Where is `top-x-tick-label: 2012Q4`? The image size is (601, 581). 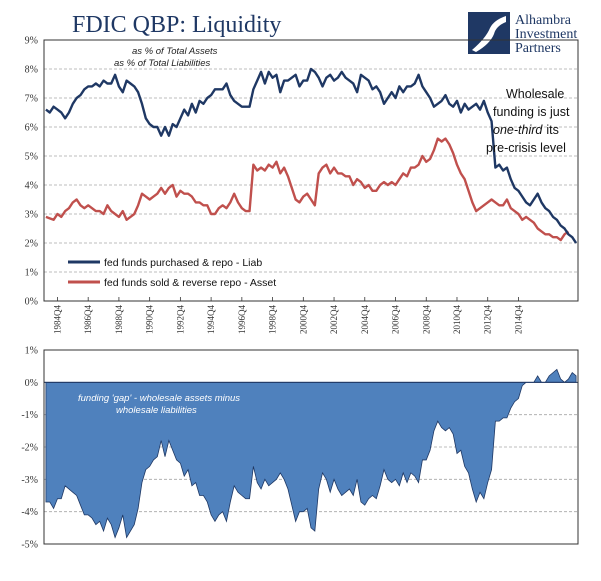
top-x-tick-label: 2012Q4 is located at coordinates (488, 319).